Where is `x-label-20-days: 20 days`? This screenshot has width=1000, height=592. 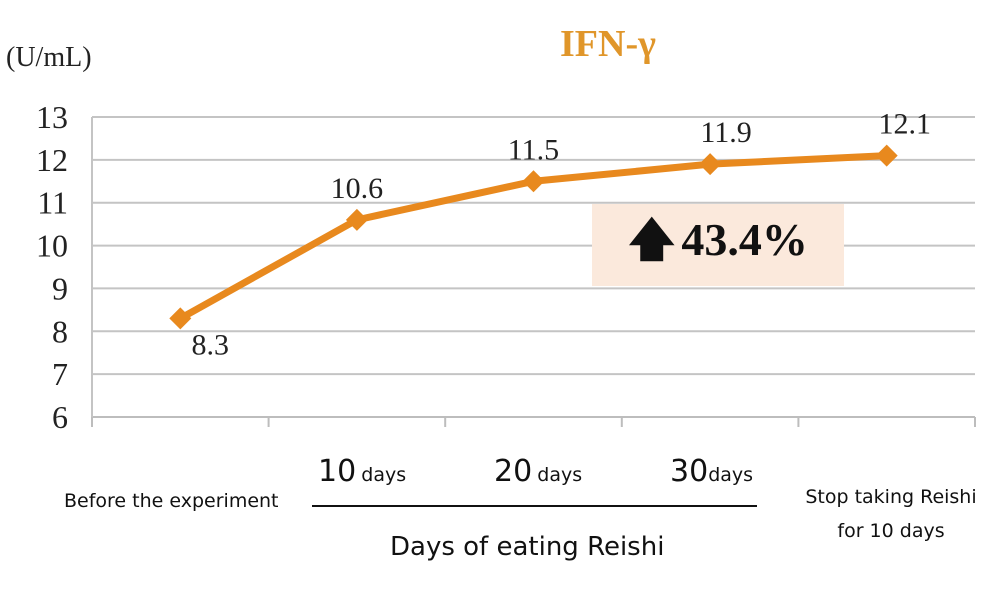
x-label-20-days: 20 days is located at coordinates (538, 471).